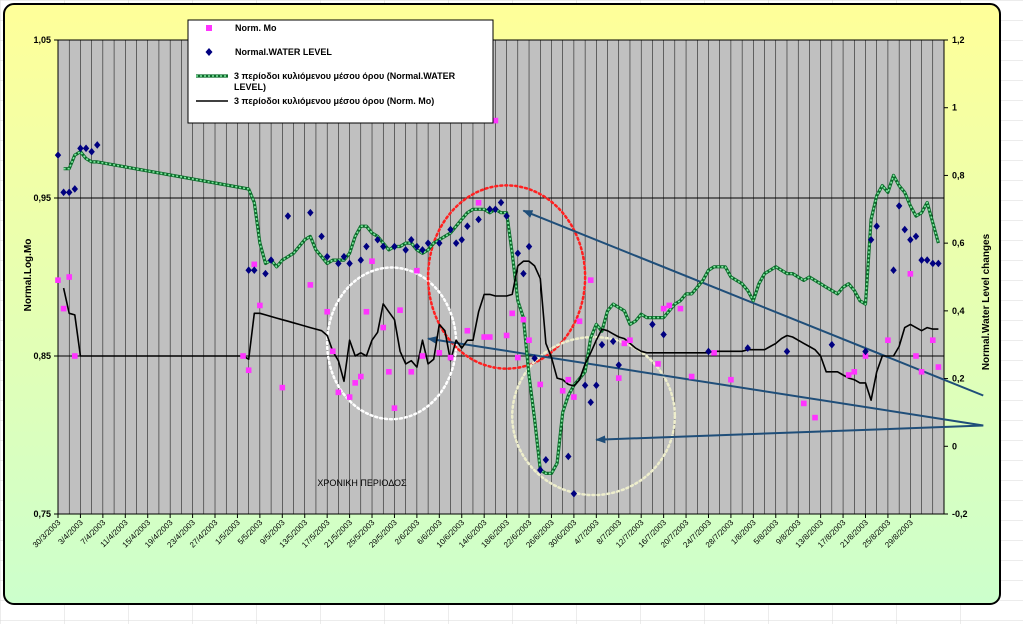 The image size is (1023, 629). I want to click on legend-label-line: LEVEL), so click(250, 87).